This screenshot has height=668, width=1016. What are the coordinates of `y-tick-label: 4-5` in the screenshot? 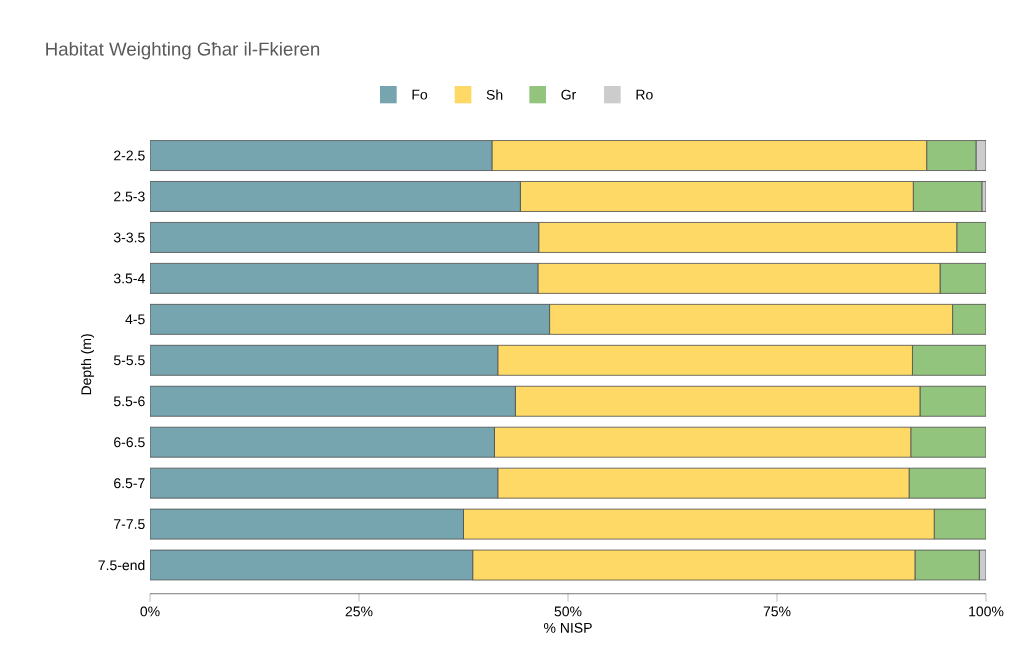 It's located at (135, 319).